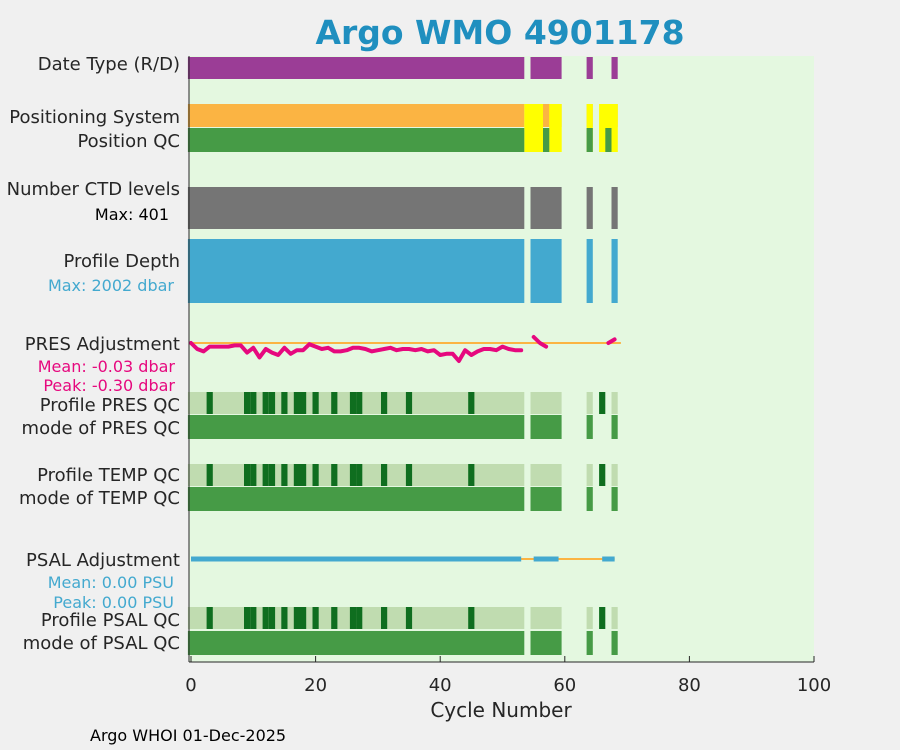 The image size is (900, 750). I want to click on footer-text: Argo WHOI 01-Dec-2025, so click(188, 735).